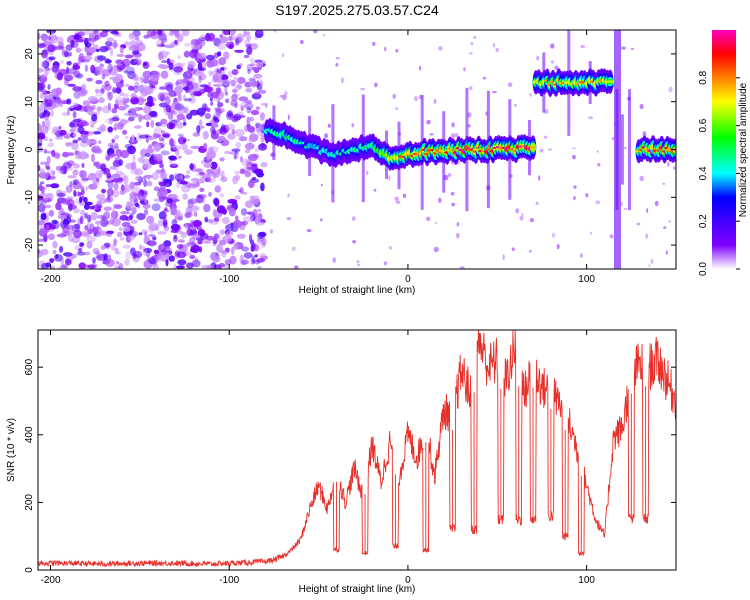 The width and height of the screenshot is (750, 600). Describe the element at coordinates (408, 580) in the screenshot. I see `x-tick-label: 0` at that location.